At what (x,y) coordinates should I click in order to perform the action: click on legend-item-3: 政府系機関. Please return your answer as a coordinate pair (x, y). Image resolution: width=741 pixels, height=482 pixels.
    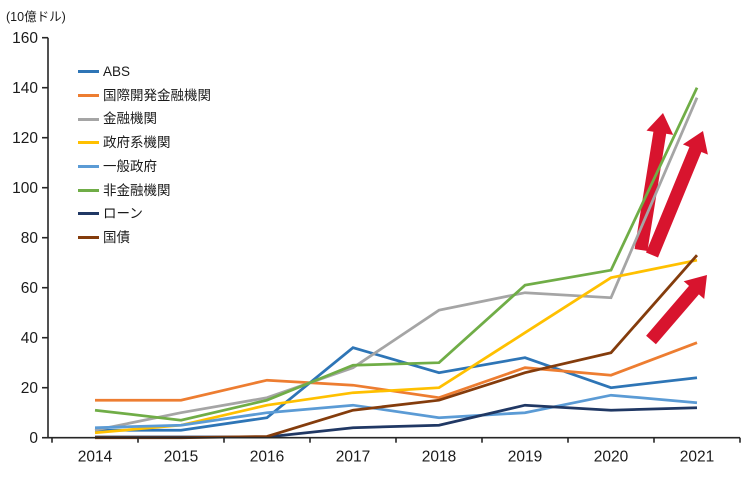
    Looking at the image, I should click on (144, 143).